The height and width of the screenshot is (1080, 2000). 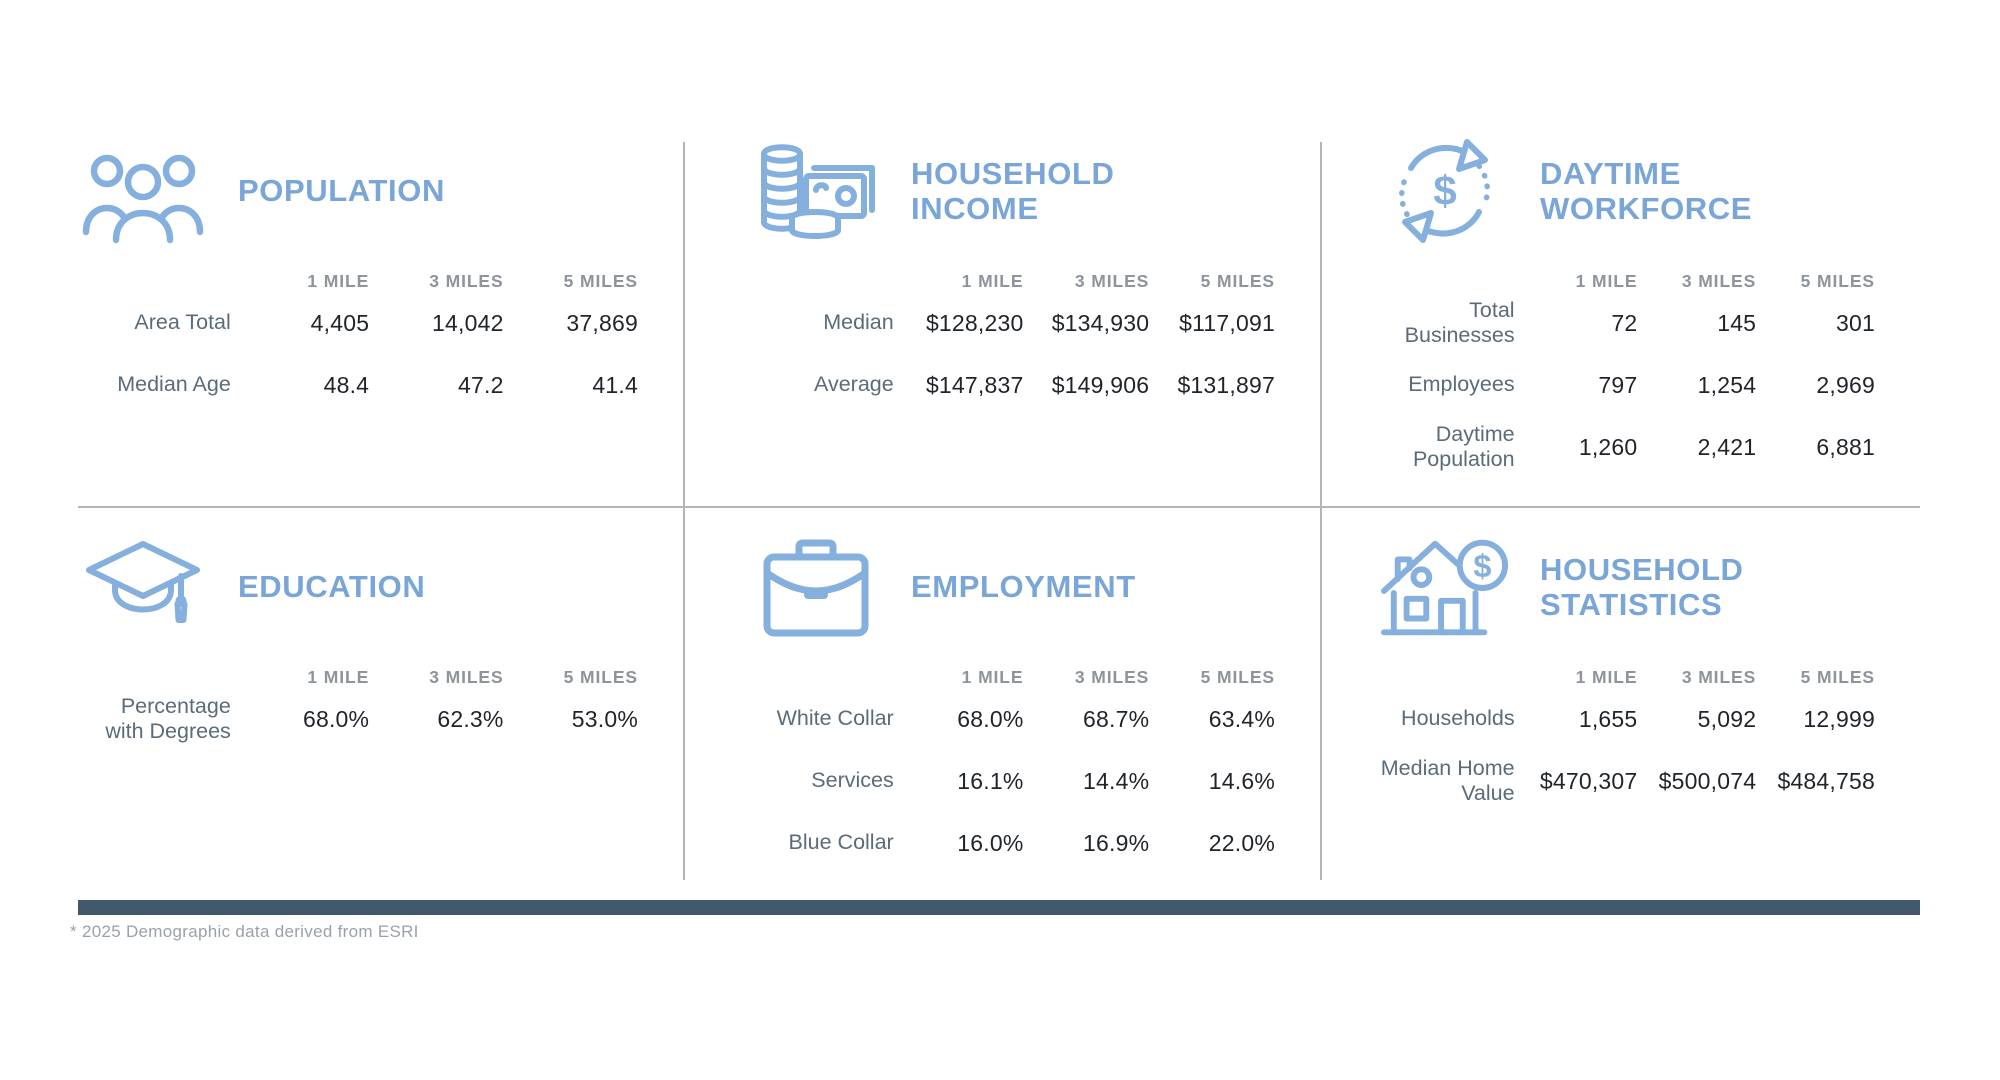 I want to click on row-label: Total Businesses, so click(x=1459, y=322).